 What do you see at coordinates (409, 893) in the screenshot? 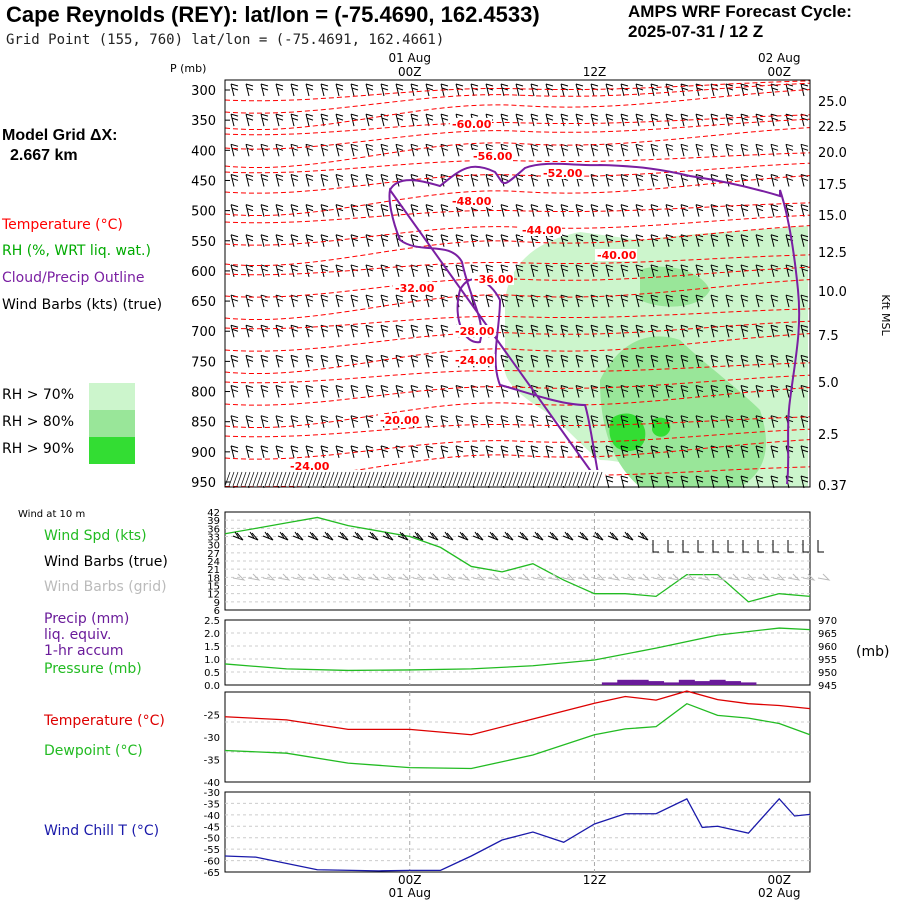
I see `time-axis-date-bottom: 01 Aug` at bounding box center [409, 893].